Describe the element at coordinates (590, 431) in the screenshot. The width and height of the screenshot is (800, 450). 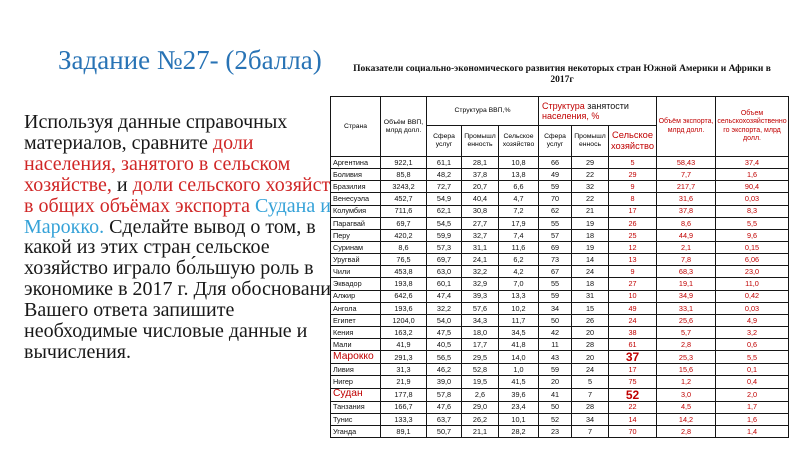
I see `emp-industry-cell: 7` at that location.